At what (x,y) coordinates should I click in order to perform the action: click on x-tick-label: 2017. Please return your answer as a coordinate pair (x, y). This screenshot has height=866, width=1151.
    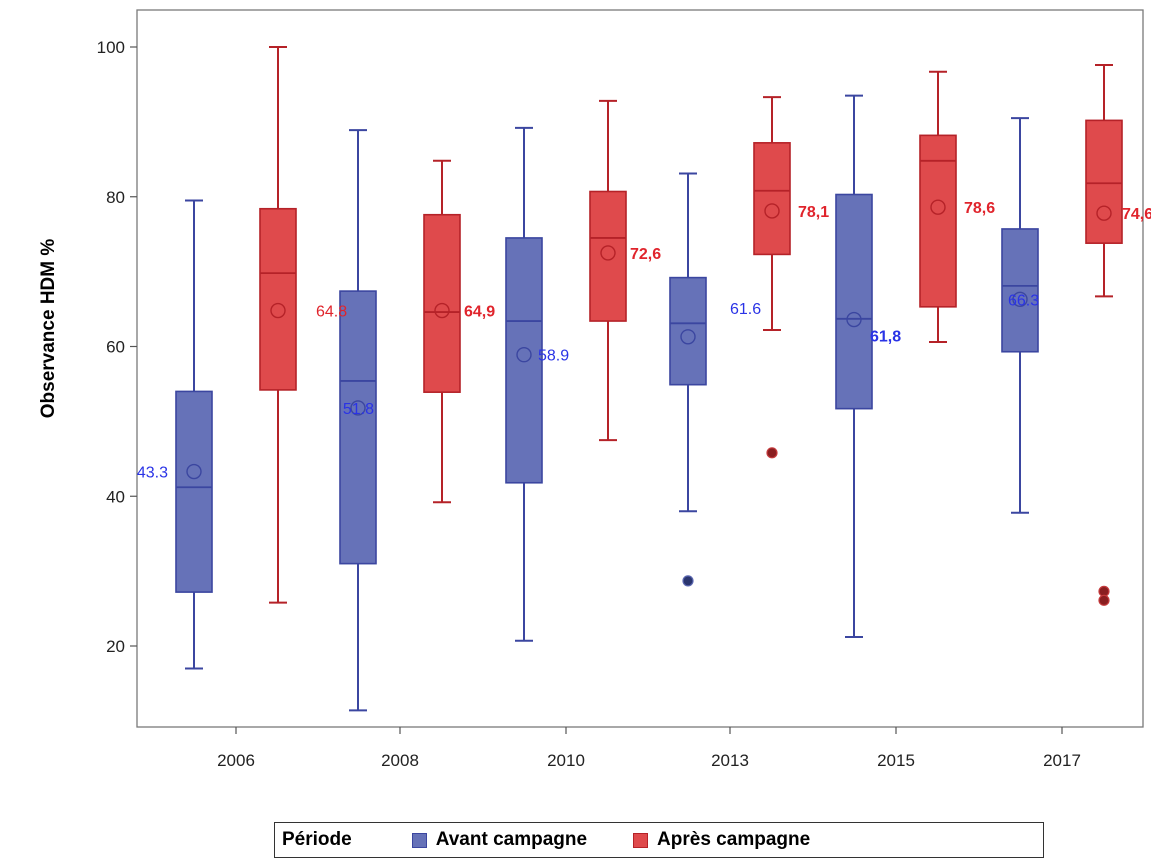
    Looking at the image, I should click on (1062, 760).